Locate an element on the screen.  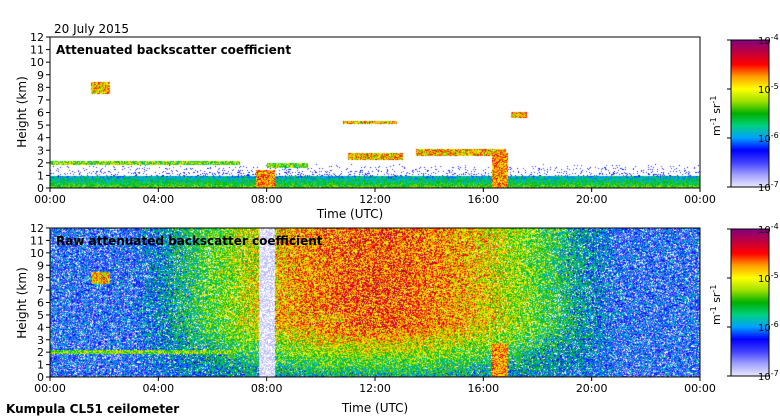
x-axis-label-2: Time (UTC) is located at coordinates (374, 408).